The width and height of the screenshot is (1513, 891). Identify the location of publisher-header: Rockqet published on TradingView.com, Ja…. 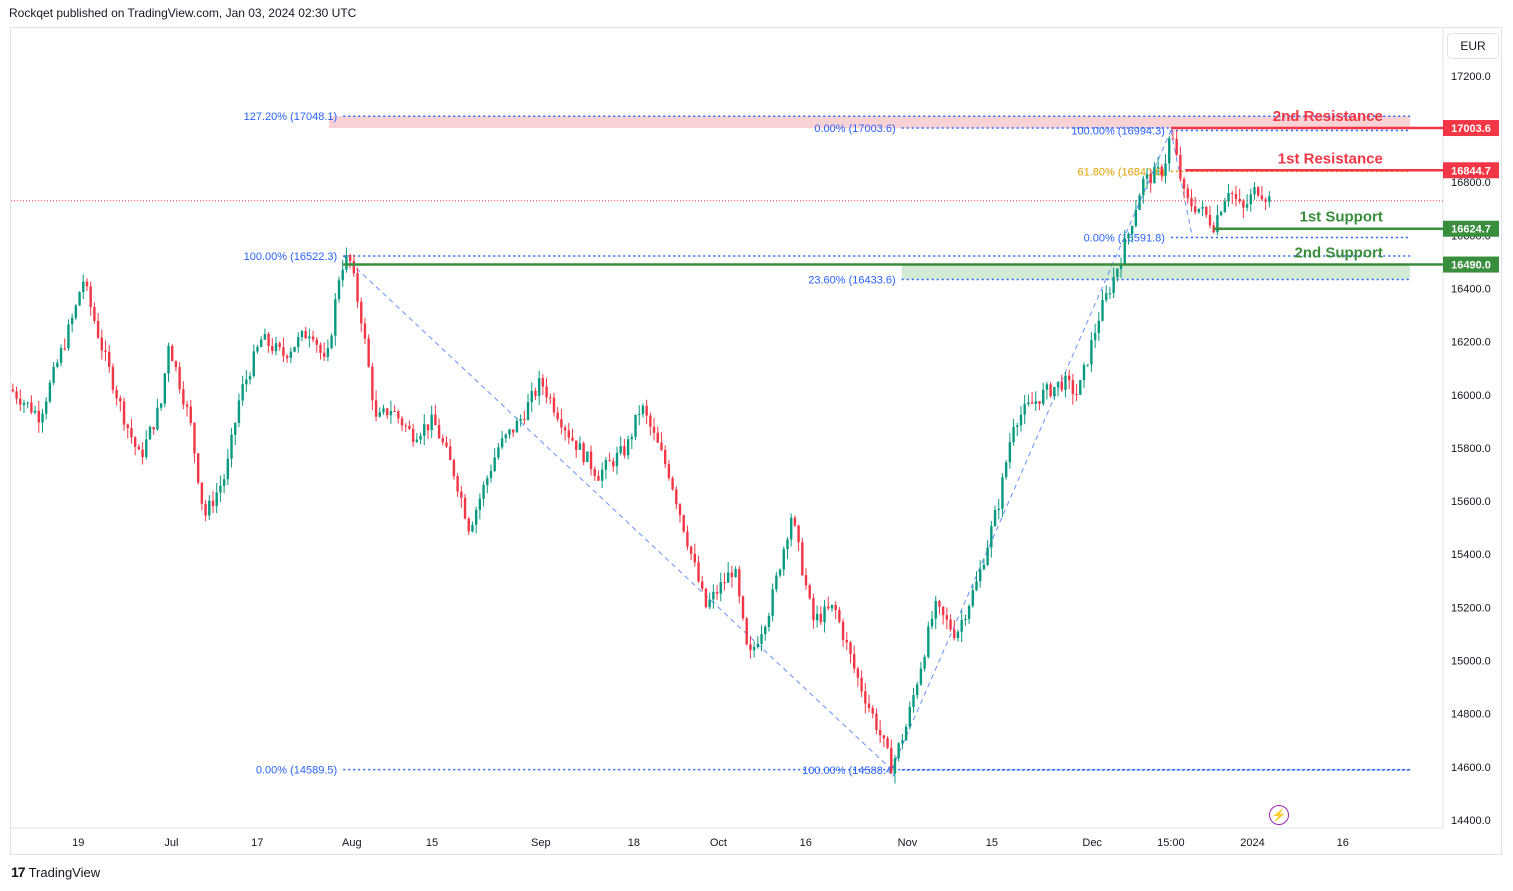
(183, 13).